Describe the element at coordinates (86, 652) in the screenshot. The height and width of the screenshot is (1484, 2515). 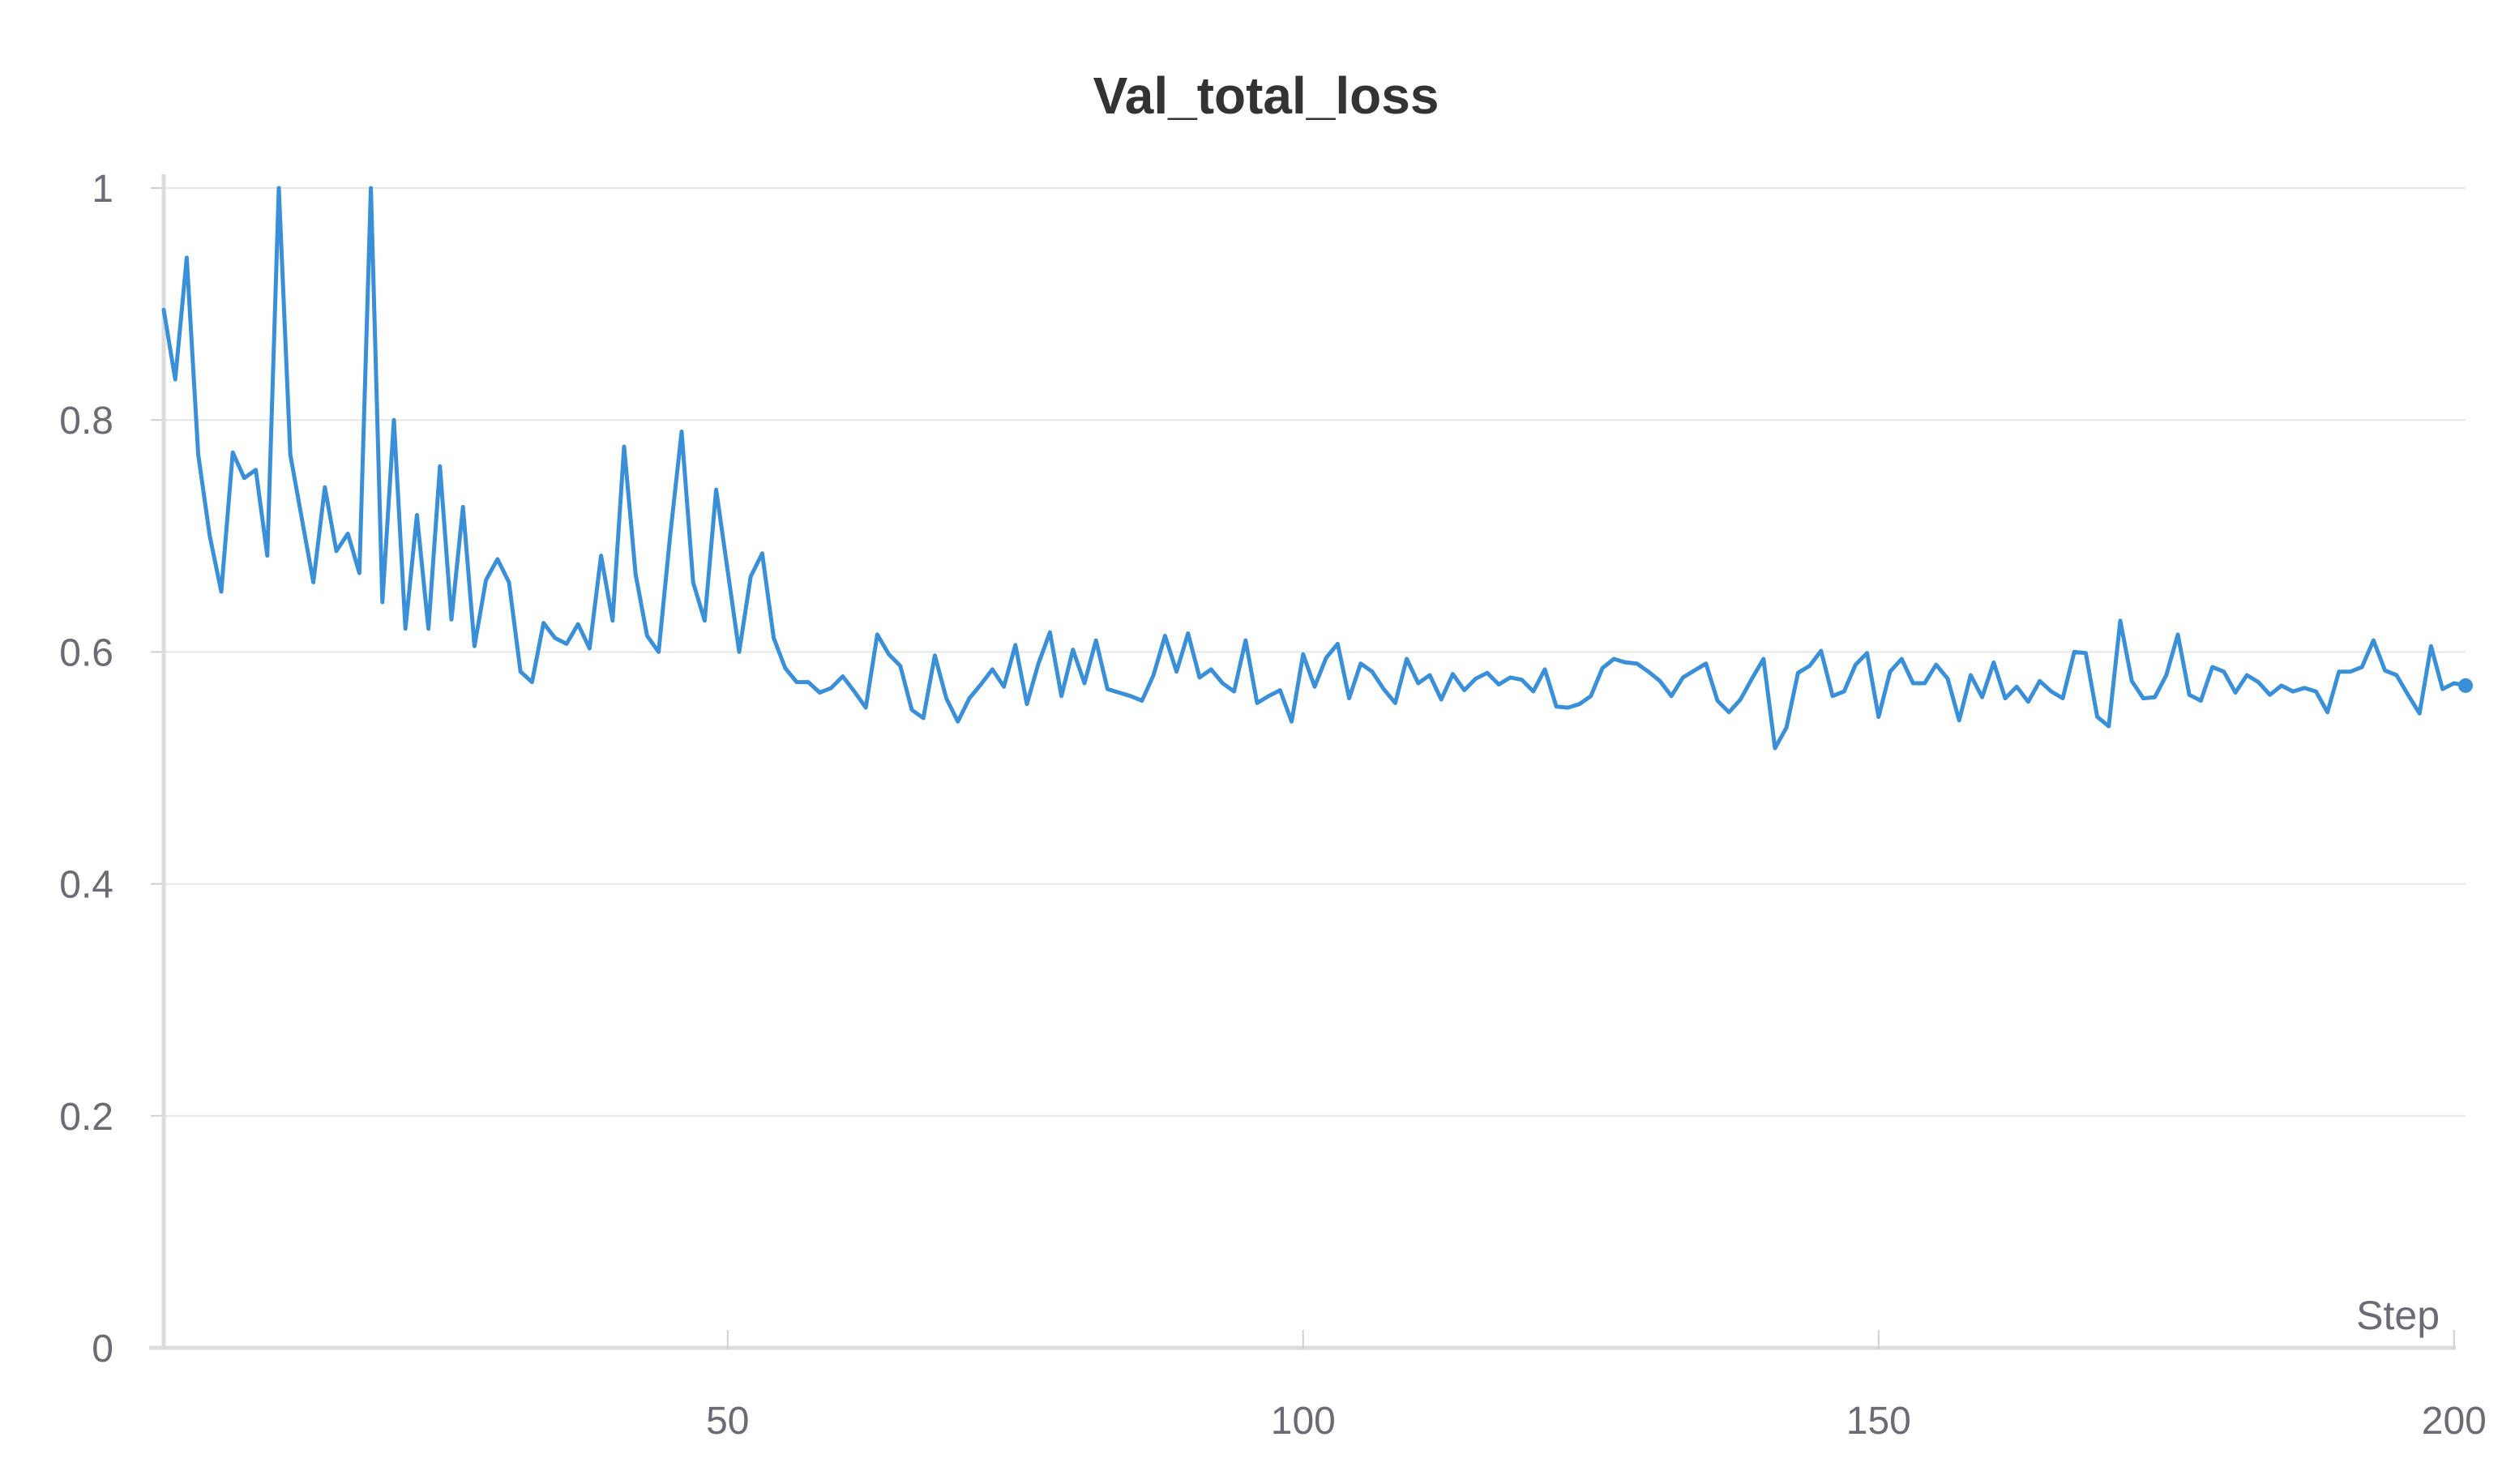
I see `y-tick-label: 0.6` at that location.